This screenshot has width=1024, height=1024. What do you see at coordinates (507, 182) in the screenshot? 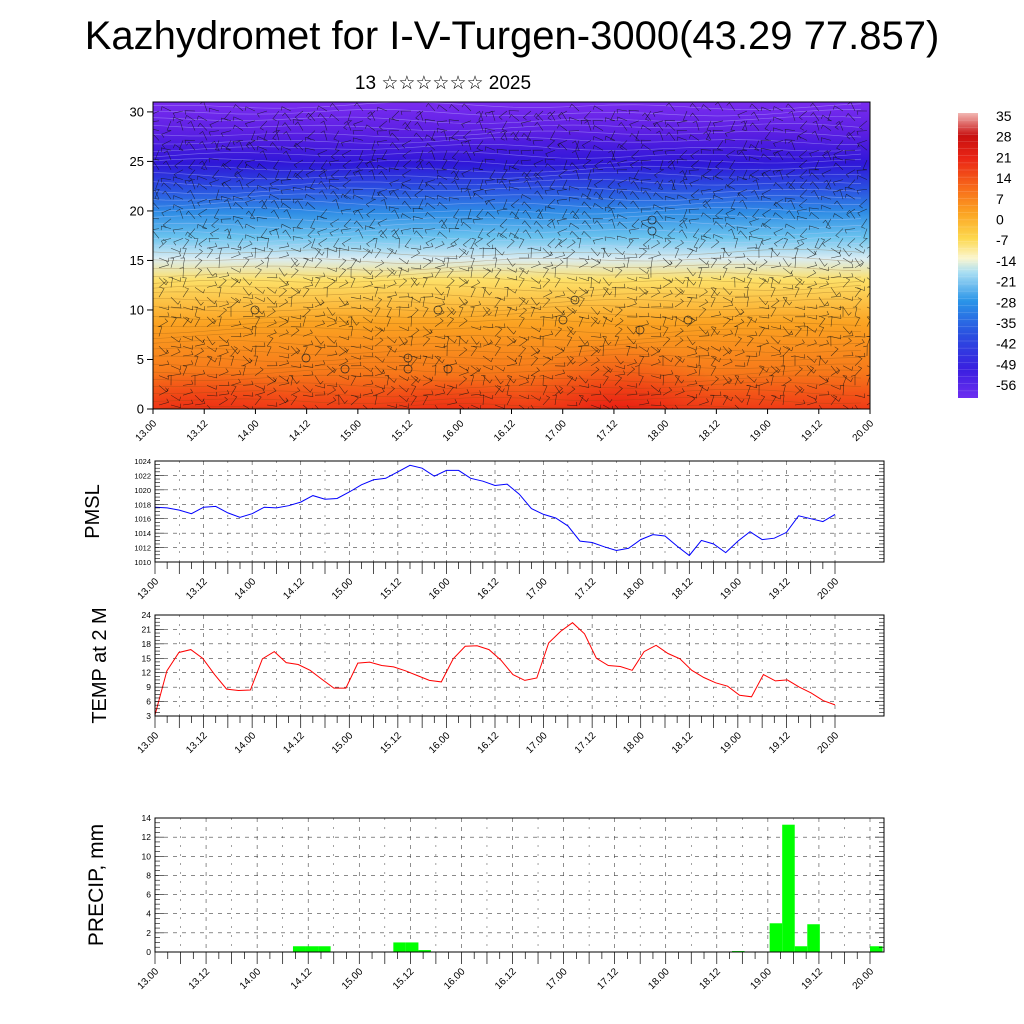
I see `isotherm-line` at bounding box center [507, 182].